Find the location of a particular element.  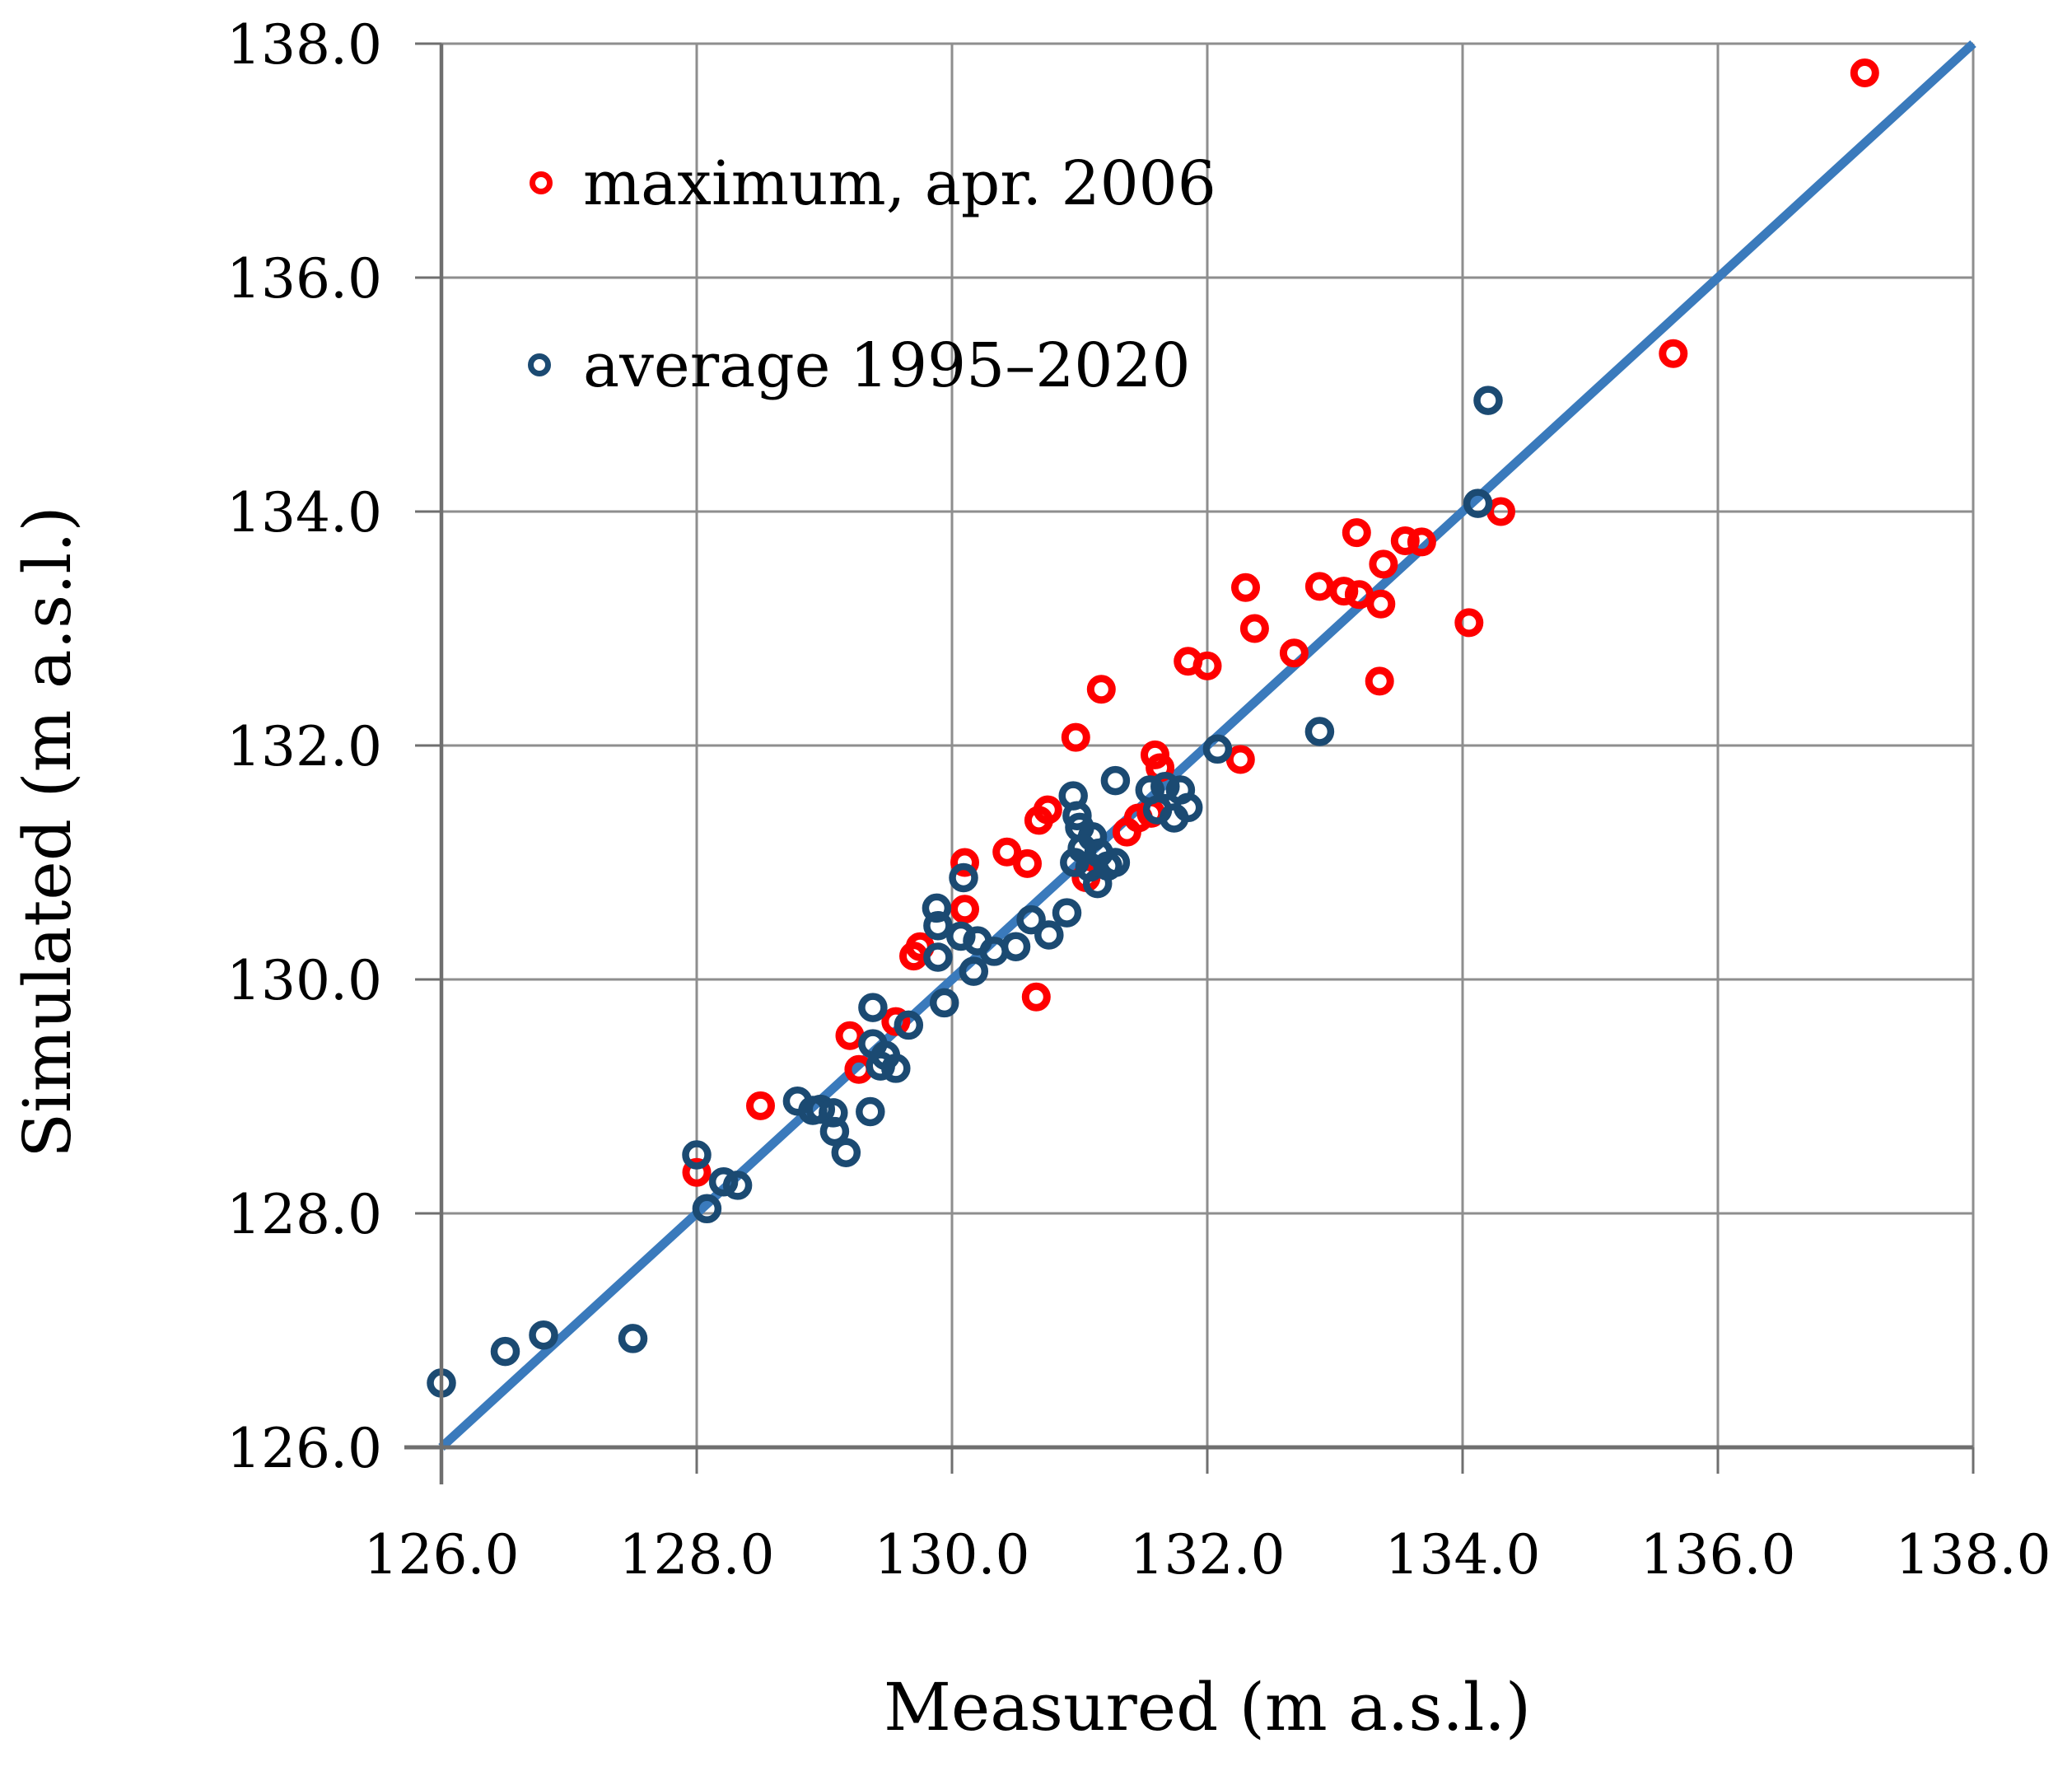

x-tick-label: 136.0 is located at coordinates (1718, 1555).